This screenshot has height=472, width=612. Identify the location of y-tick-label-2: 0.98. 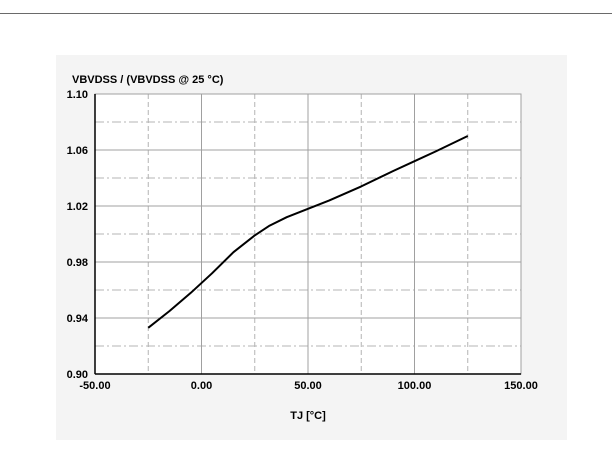
(77, 263).